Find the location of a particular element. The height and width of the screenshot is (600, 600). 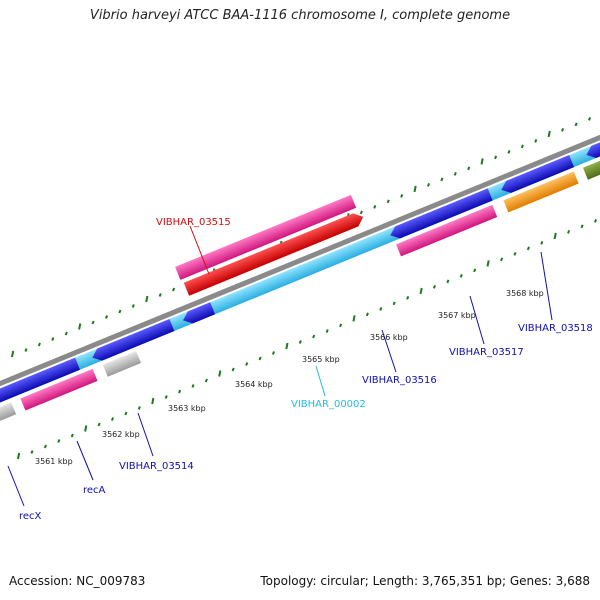

label-recx: recX is located at coordinates (30, 516).